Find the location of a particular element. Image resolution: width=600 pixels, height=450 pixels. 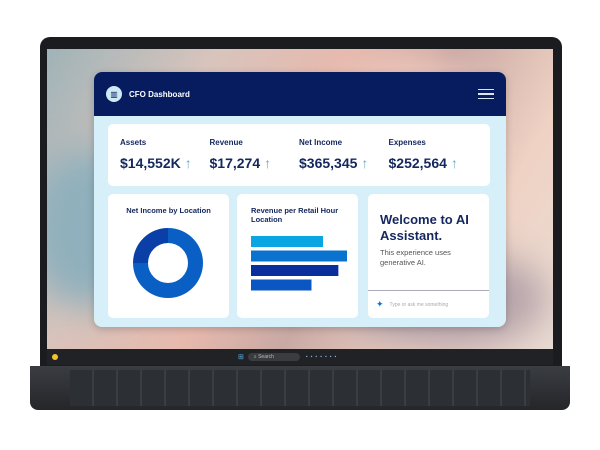

kpi-expenses: Expenses $252,564 ↑ is located at coordinates (423, 154).